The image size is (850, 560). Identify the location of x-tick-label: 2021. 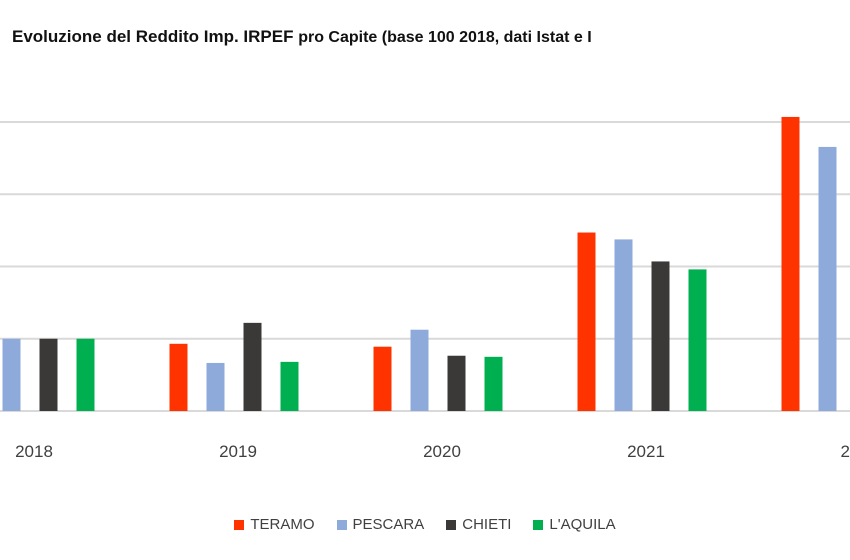
(646, 451).